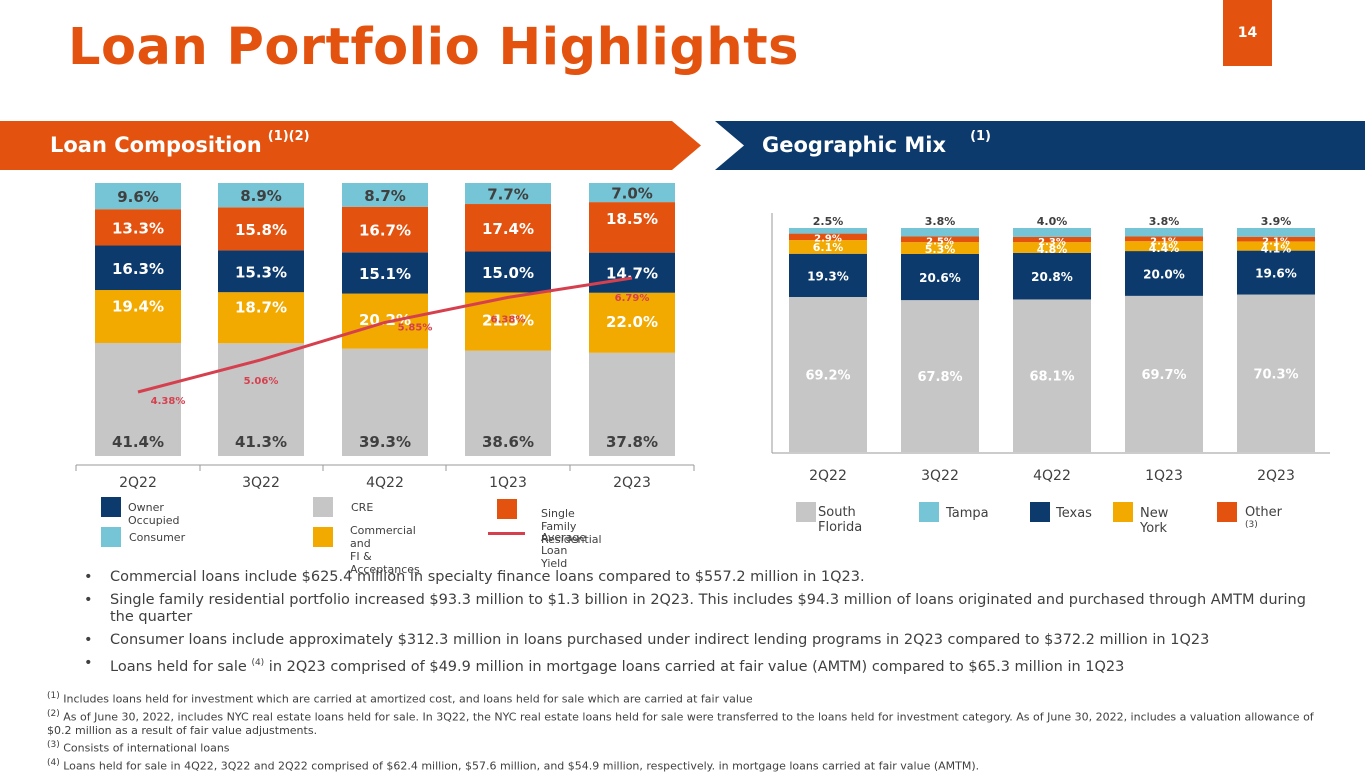 This screenshot has height=774, width=1365. Describe the element at coordinates (1052, 375) in the screenshot. I see `bar-south-florida-4q22` at that location.